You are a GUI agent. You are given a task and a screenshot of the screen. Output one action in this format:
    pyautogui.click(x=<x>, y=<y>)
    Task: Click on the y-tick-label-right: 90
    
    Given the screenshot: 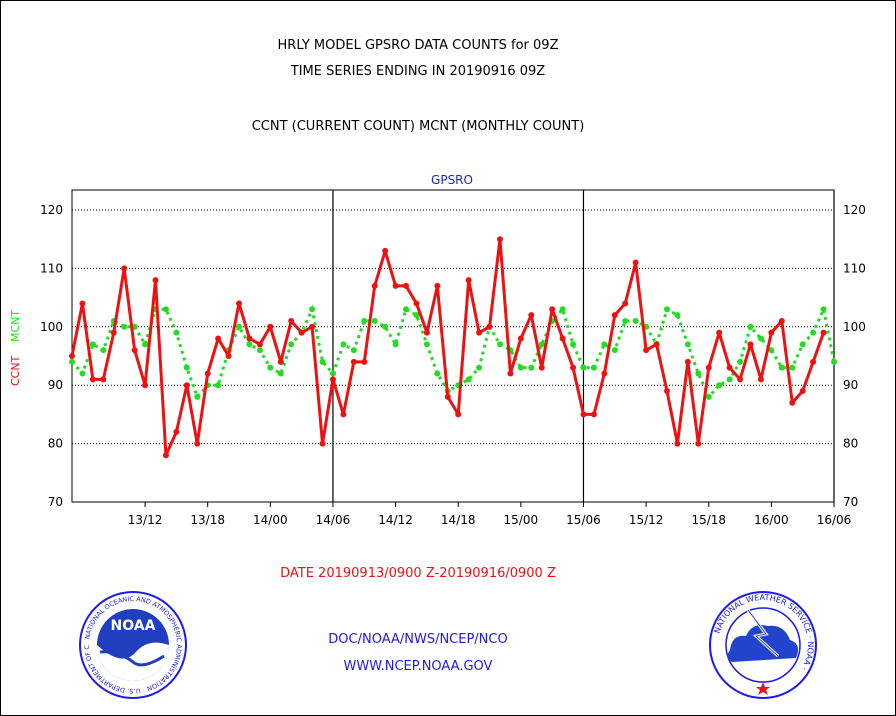 What is the action you would take?
    pyautogui.click(x=850, y=385)
    